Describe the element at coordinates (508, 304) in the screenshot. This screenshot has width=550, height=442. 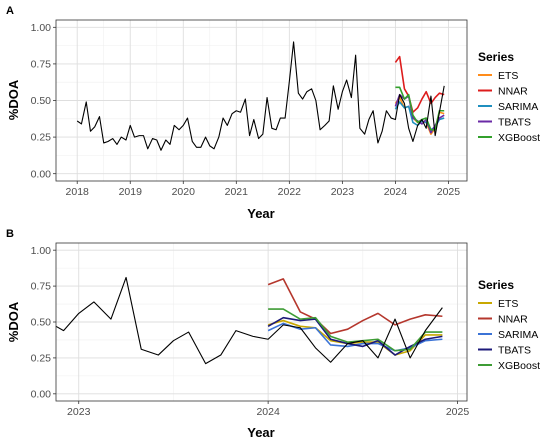
I see `panel-b-legend-label-ets: ETS` at that location.